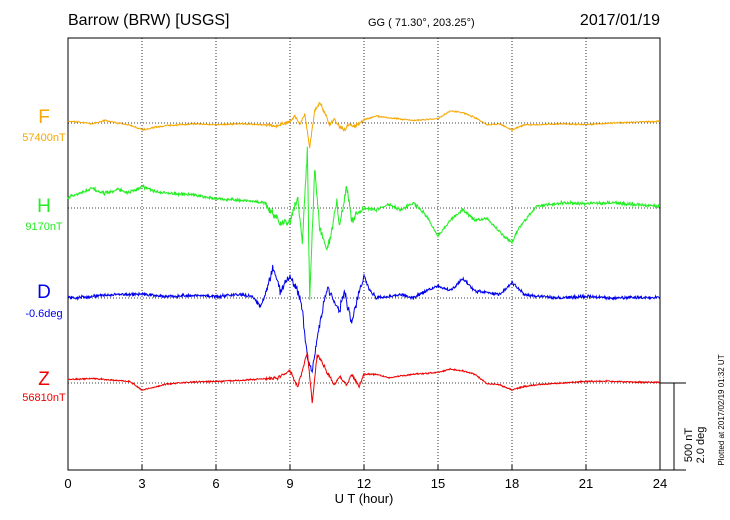 This screenshot has height=520, width=730. Describe the element at coordinates (44, 379) in the screenshot. I see `series-name-z: Z` at that location.